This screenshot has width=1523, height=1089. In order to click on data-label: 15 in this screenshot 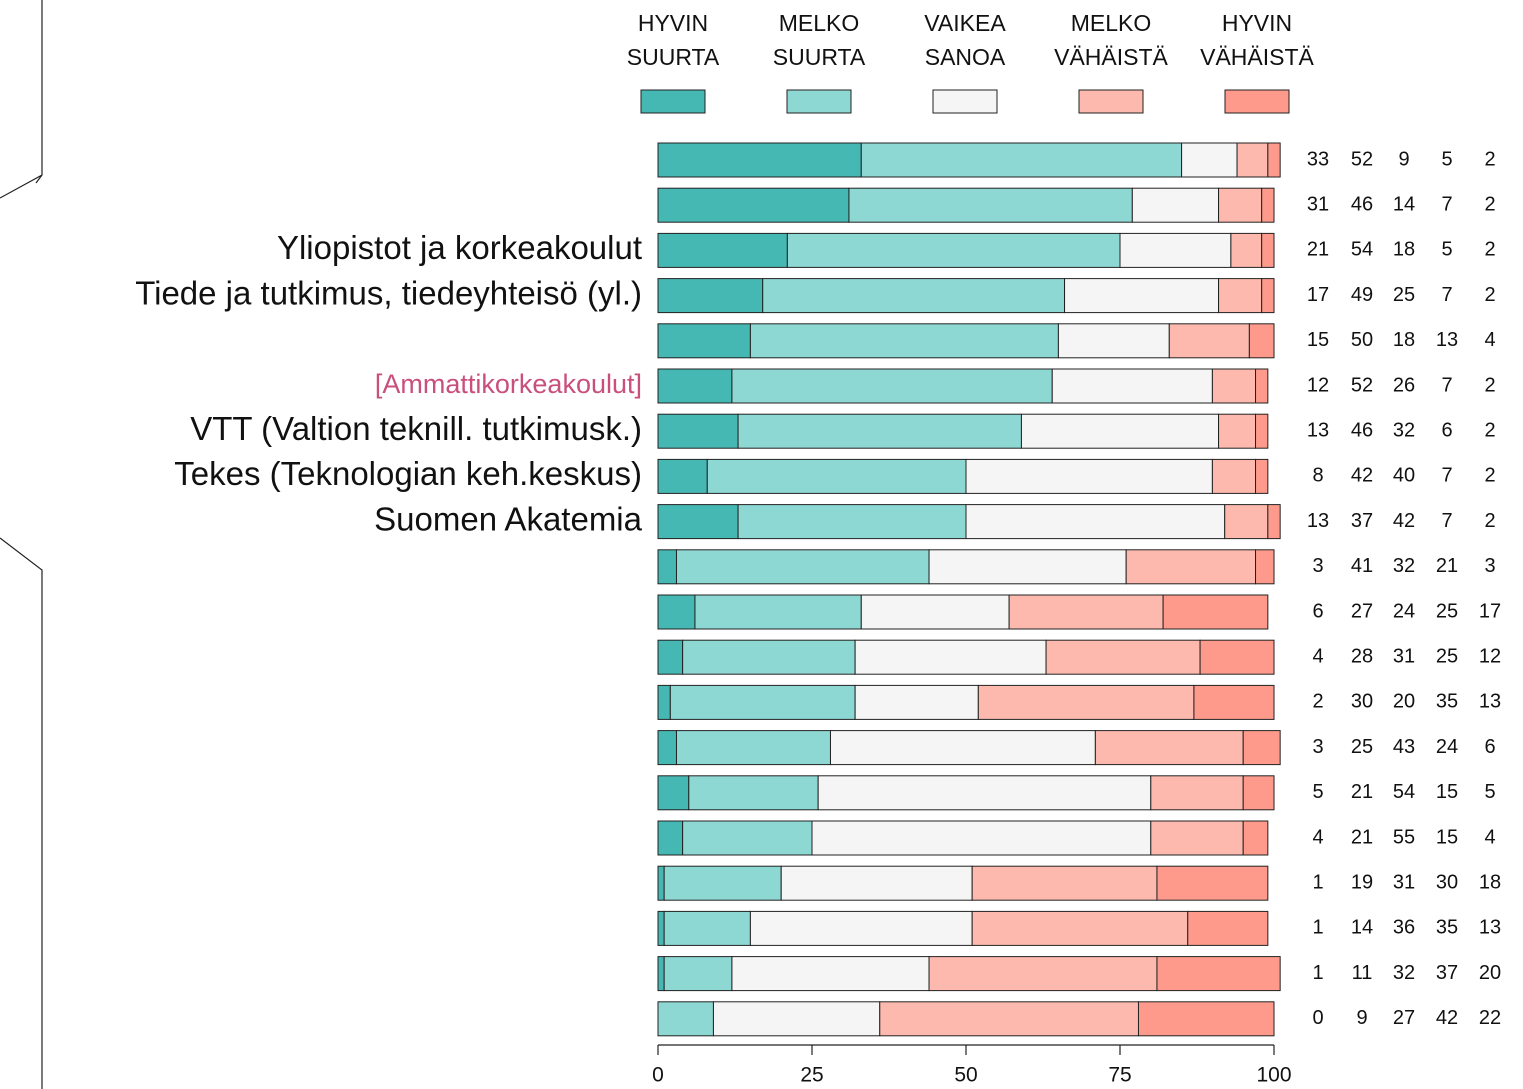, I will do `click(1318, 340)`.